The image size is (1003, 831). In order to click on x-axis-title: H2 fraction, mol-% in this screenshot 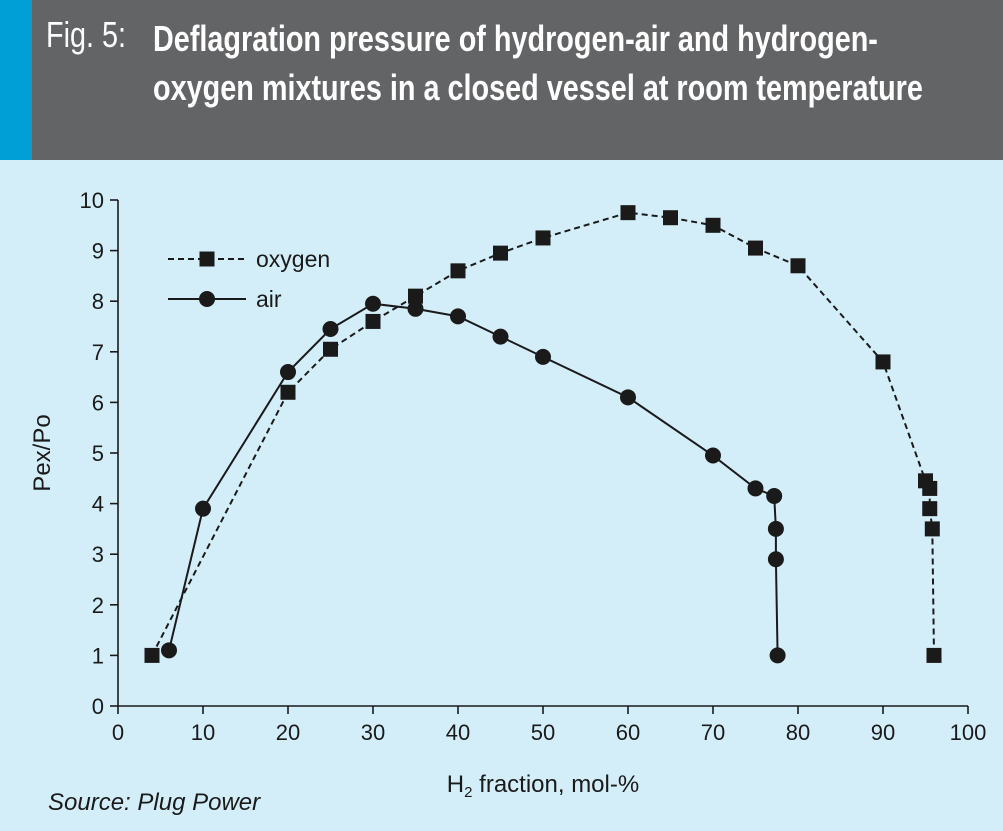, I will do `click(543, 786)`.